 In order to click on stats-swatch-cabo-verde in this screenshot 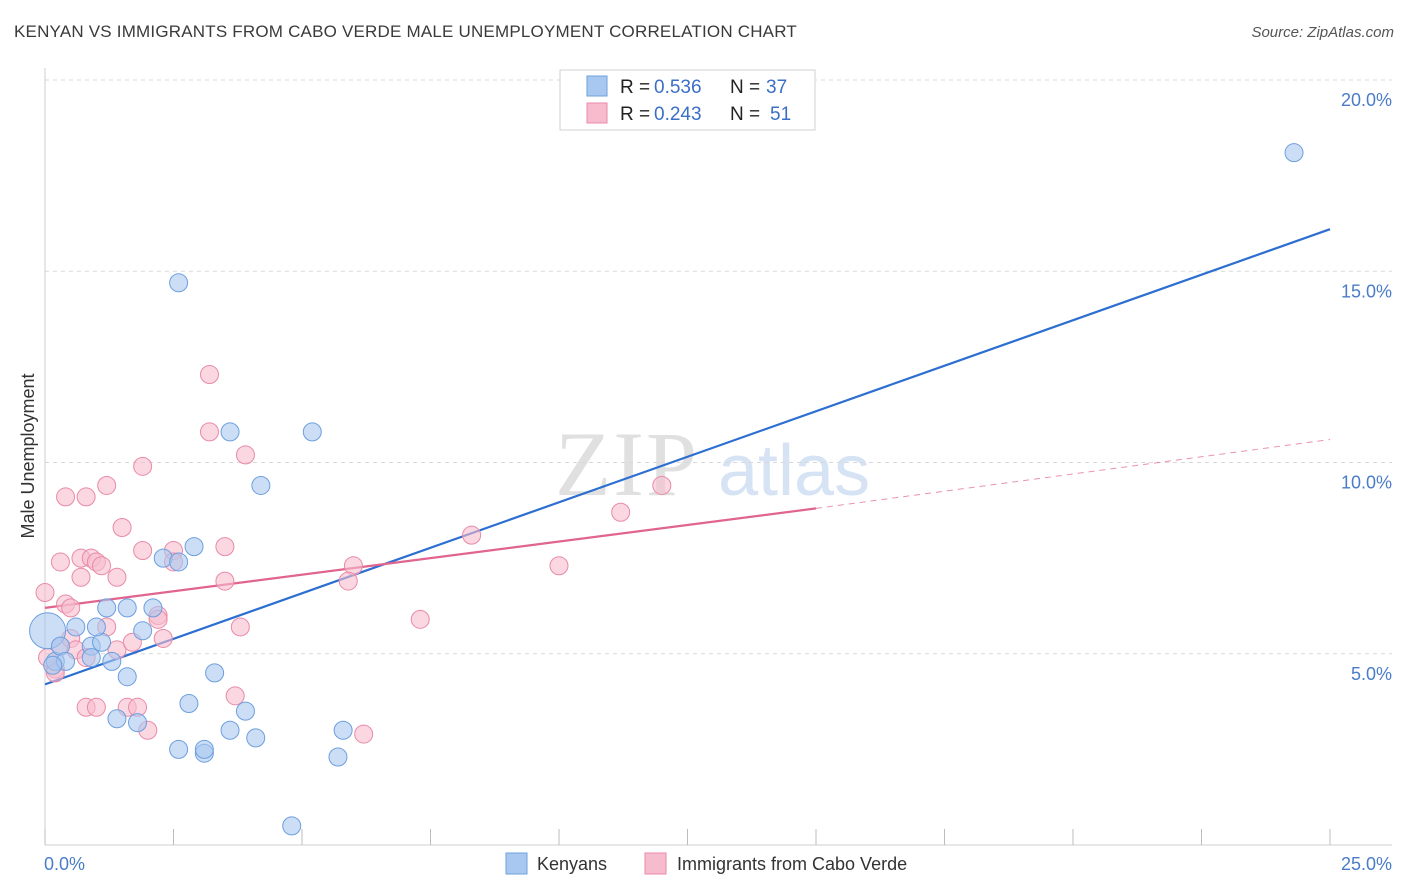, I will do `click(597, 113)`.